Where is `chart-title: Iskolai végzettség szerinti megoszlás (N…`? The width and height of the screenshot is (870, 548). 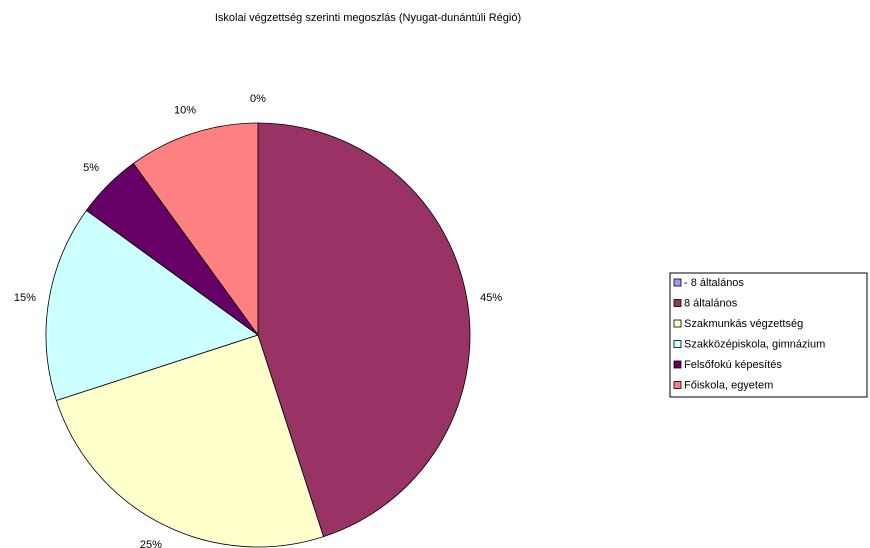 chart-title: Iskolai végzettség szerinti megoszlás (N… is located at coordinates (368, 18).